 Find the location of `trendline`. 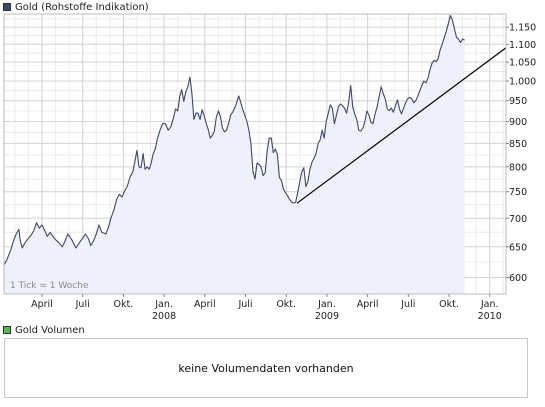

trendline is located at coordinates (401, 125).